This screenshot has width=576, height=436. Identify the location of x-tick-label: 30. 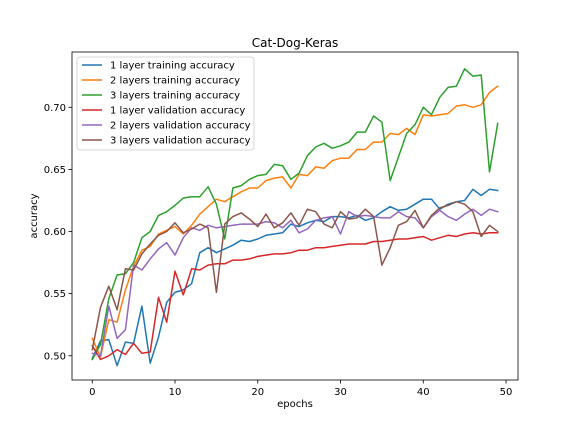
(340, 392).